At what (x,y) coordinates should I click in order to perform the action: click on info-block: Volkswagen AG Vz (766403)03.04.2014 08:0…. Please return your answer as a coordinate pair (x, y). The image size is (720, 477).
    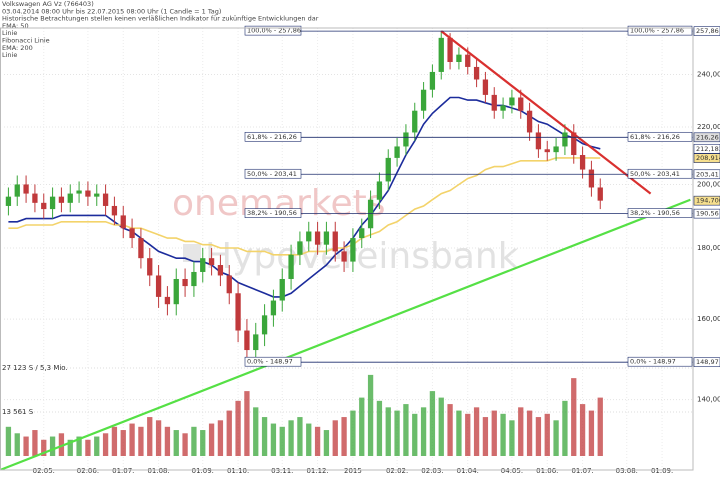
    Looking at the image, I should click on (160, 29).